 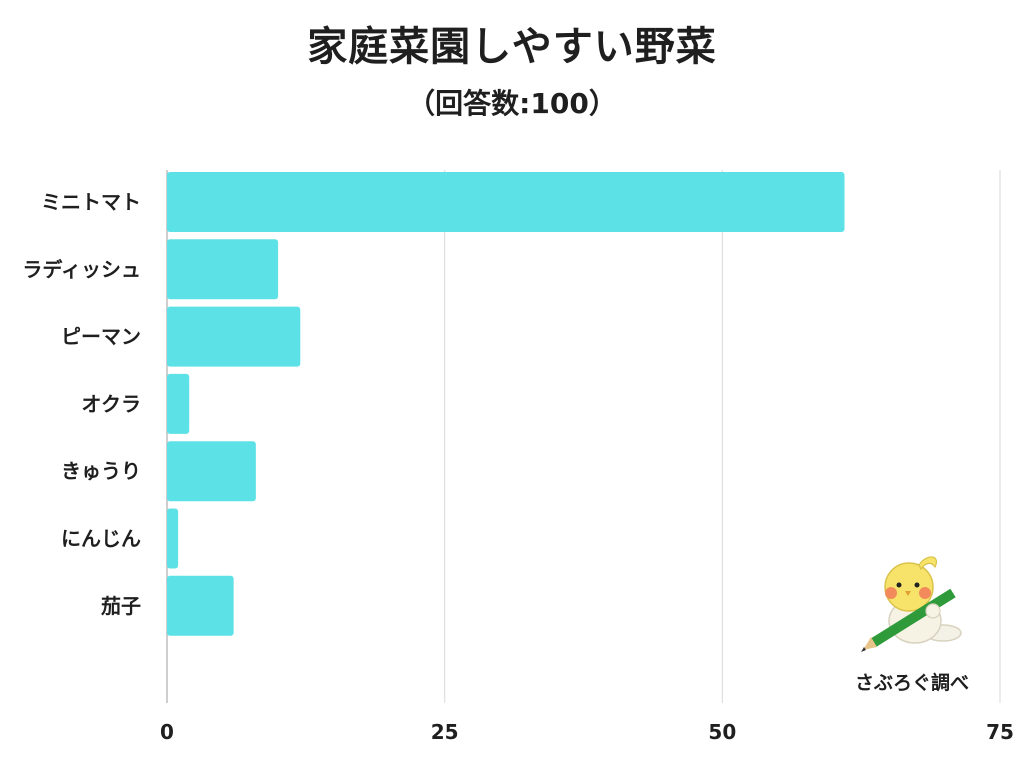 What do you see at coordinates (167, 732) in the screenshot?
I see `x-tick-label-0: 0` at bounding box center [167, 732].